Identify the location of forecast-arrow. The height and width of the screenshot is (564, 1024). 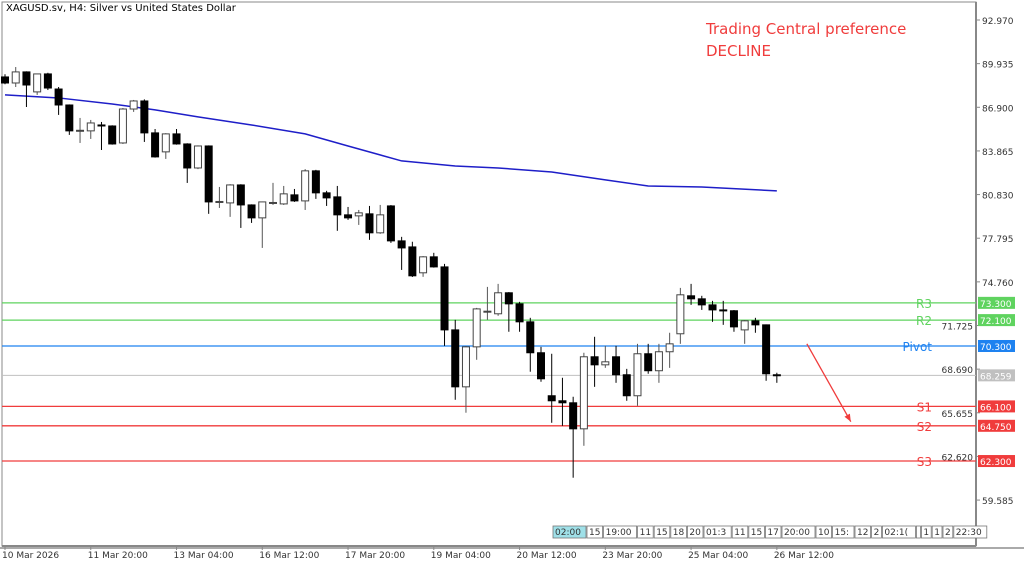
(829, 382).